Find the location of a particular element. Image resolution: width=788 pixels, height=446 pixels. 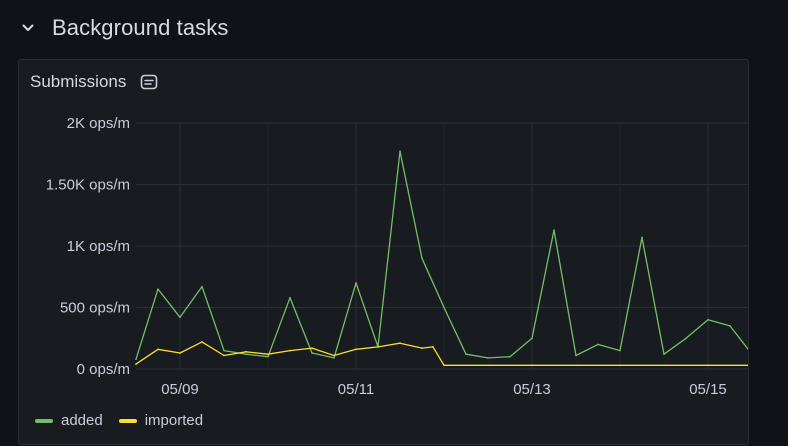

panel-title: Submissions is located at coordinates (78, 81).